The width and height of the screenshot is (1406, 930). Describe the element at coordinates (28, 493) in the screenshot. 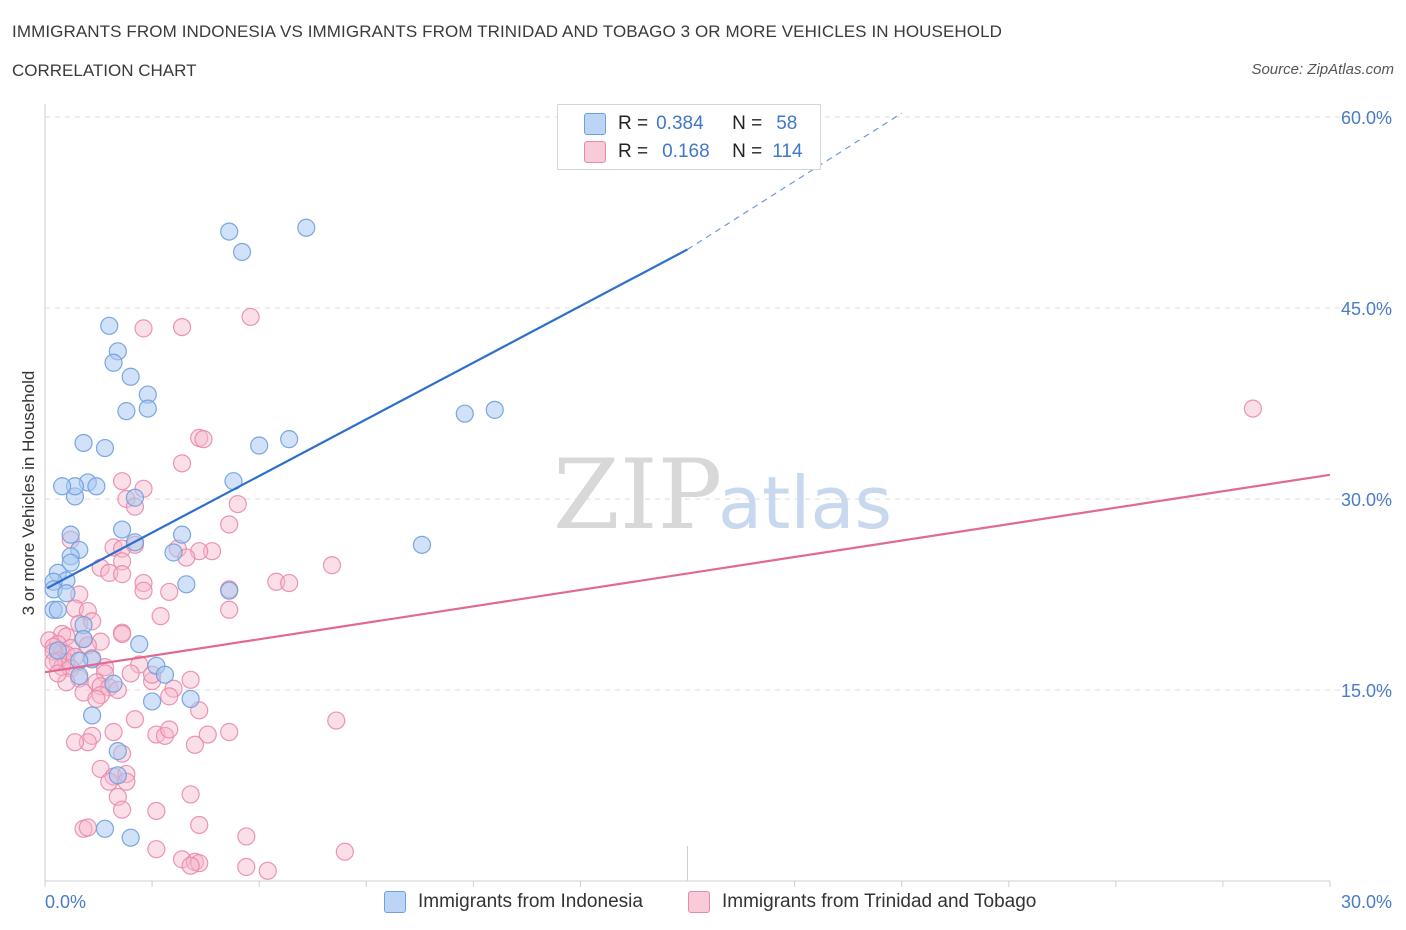

I see `y-axis-title: 3 or more Vehicles in Household` at that location.